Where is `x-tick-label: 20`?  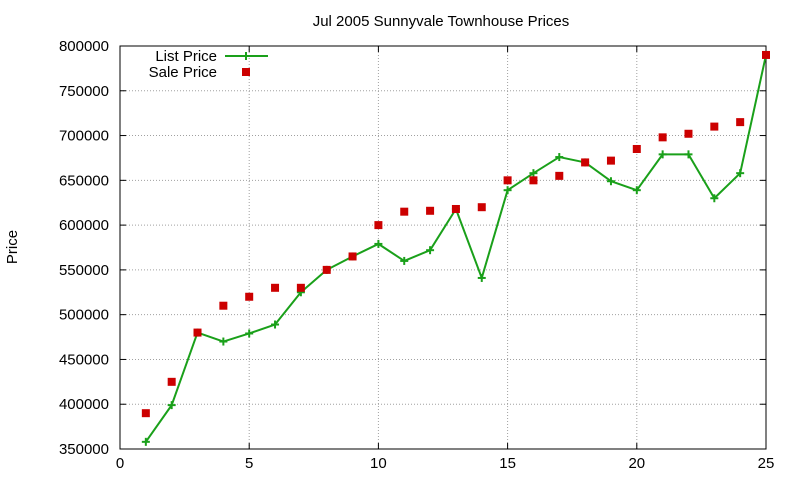 x-tick-label: 20 is located at coordinates (636, 463).